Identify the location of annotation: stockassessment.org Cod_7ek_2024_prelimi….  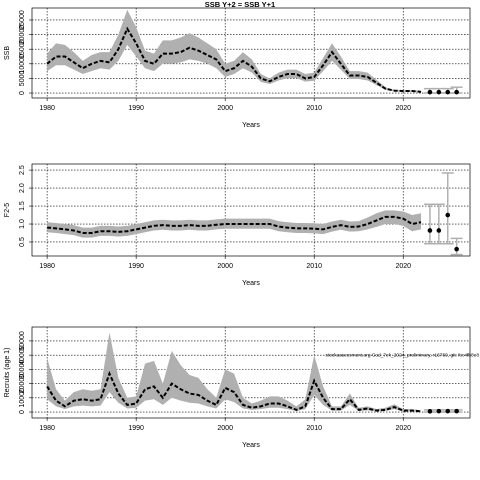
(403, 355).